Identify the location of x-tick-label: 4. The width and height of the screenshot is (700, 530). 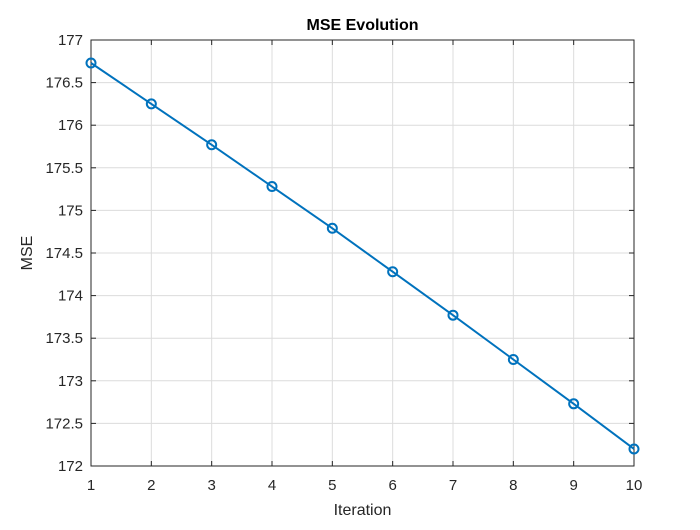
(272, 485).